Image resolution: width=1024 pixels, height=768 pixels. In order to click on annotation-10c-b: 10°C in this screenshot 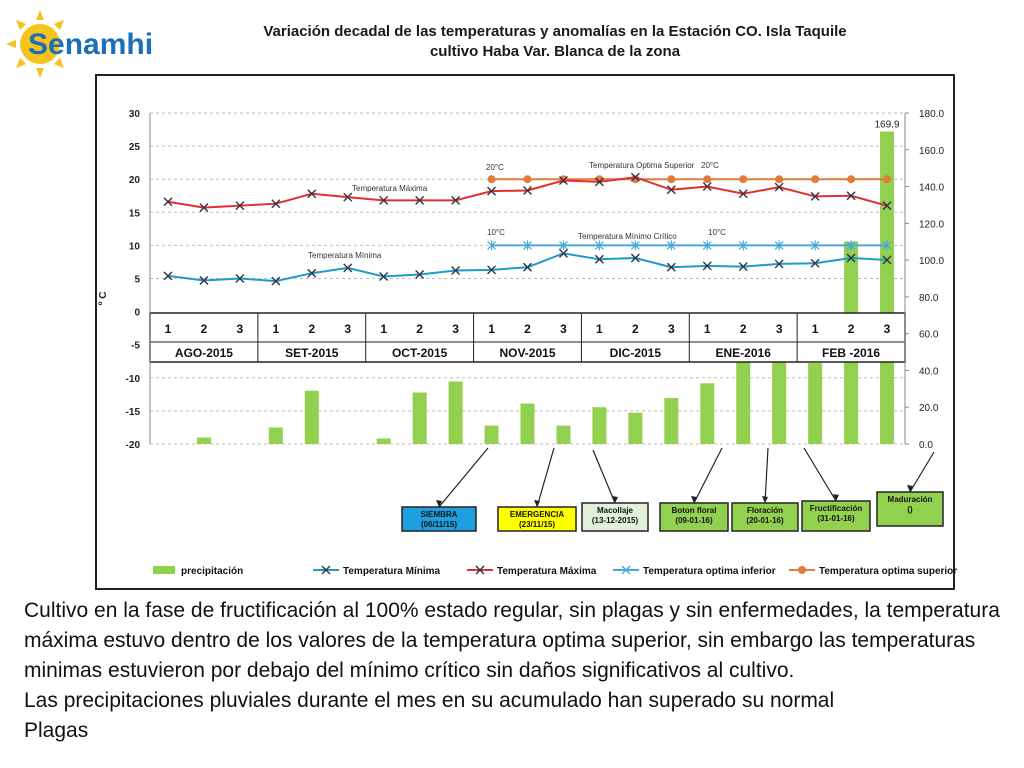, I will do `click(717, 232)`.